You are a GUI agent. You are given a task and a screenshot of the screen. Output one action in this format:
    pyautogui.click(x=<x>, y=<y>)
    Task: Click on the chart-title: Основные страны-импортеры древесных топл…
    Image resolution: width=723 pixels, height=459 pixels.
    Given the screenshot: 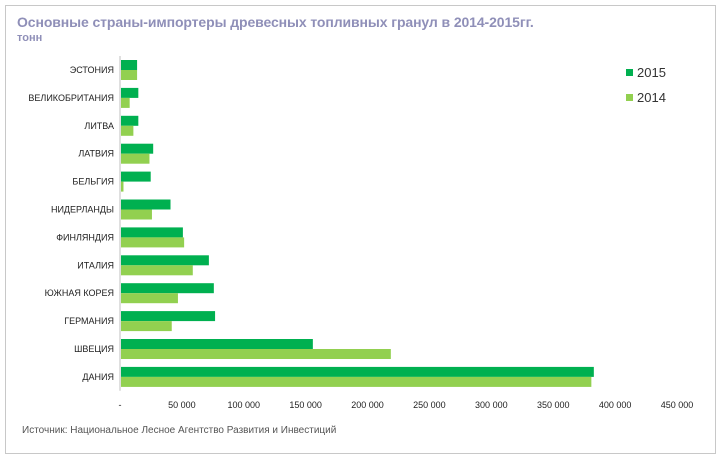 What is the action you would take?
    pyautogui.click(x=275, y=22)
    